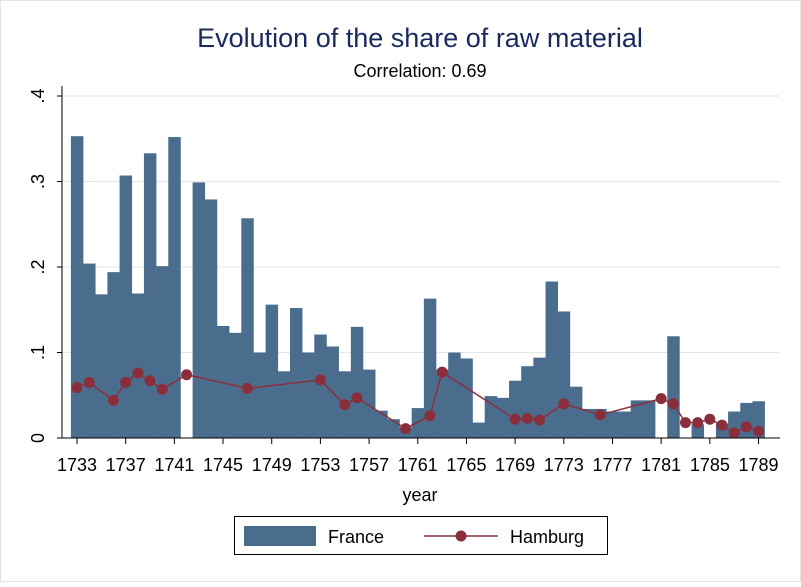  Describe the element at coordinates (612, 465) in the screenshot. I see `x-tick-label: 1777` at that location.